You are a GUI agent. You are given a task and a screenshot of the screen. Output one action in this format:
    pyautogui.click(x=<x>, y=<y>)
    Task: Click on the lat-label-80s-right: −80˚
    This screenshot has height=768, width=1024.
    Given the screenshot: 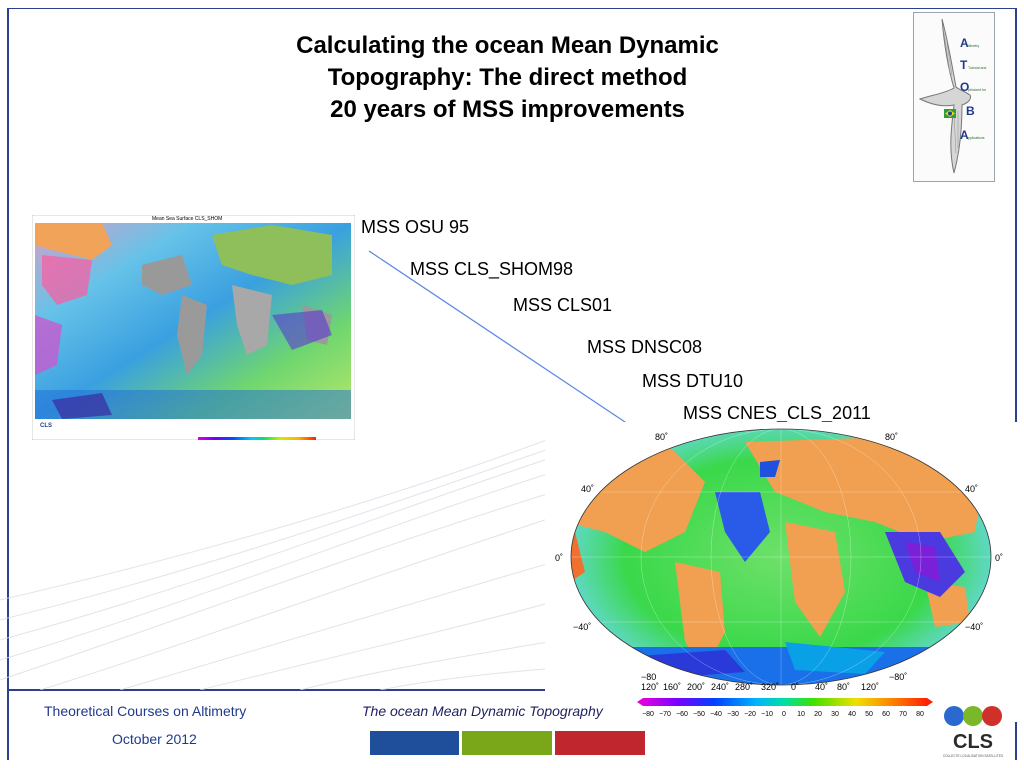 What is the action you would take?
    pyautogui.click(x=898, y=677)
    